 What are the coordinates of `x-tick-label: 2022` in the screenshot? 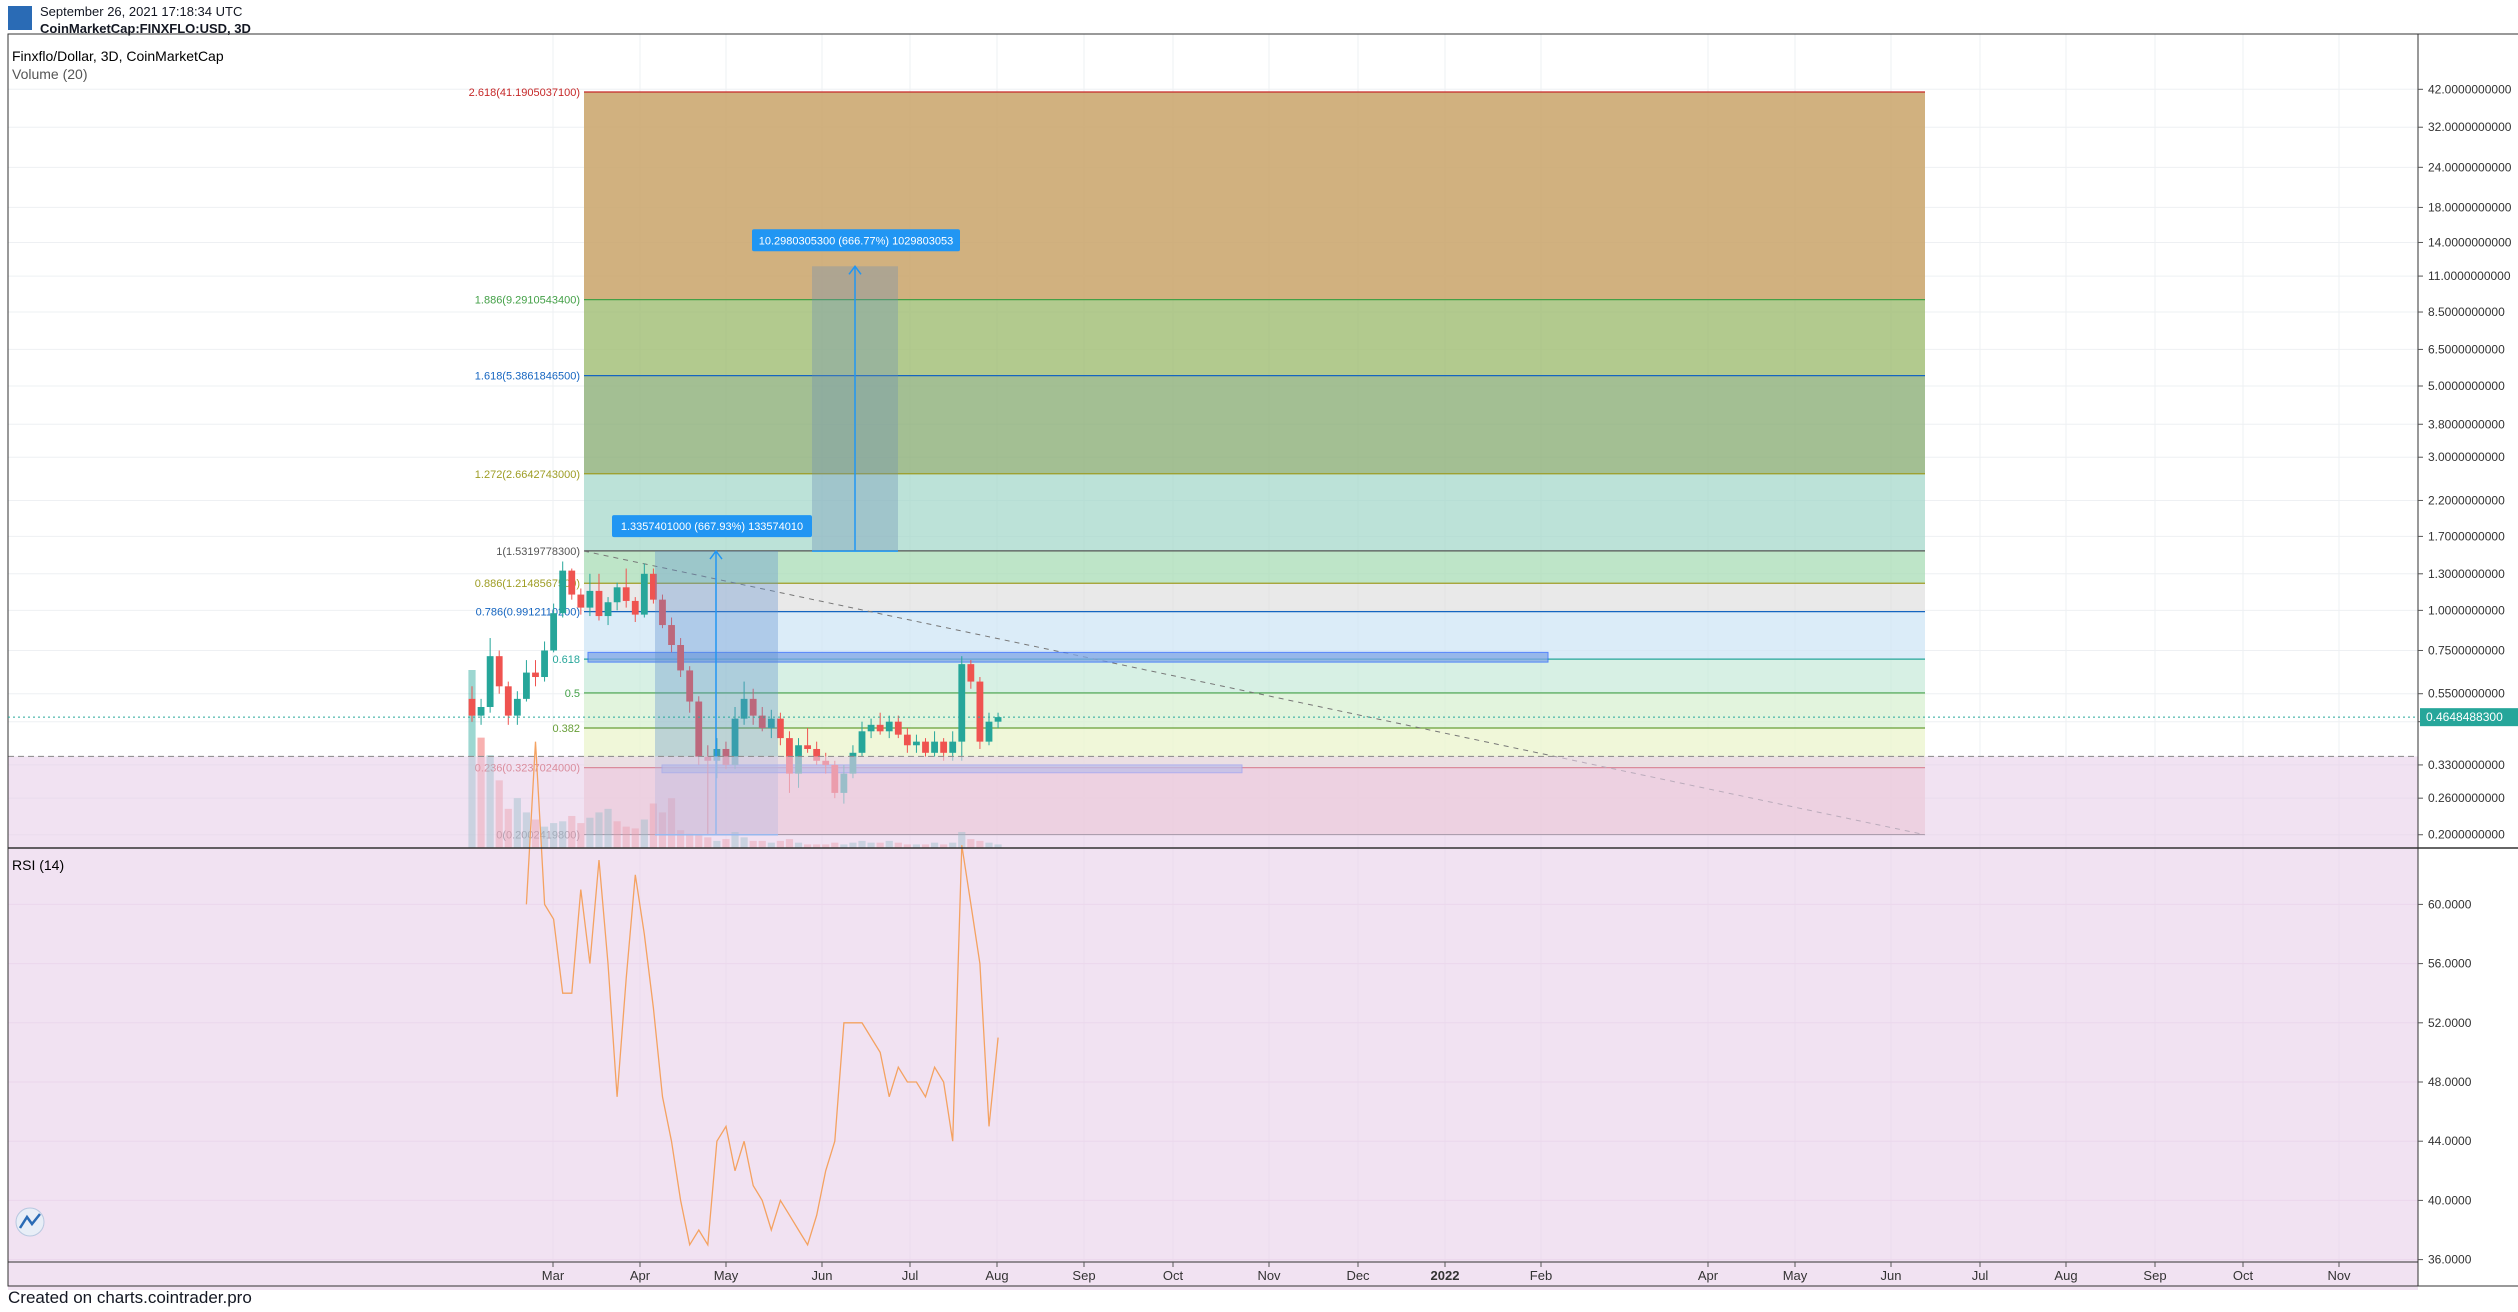 It's located at (1445, 1275).